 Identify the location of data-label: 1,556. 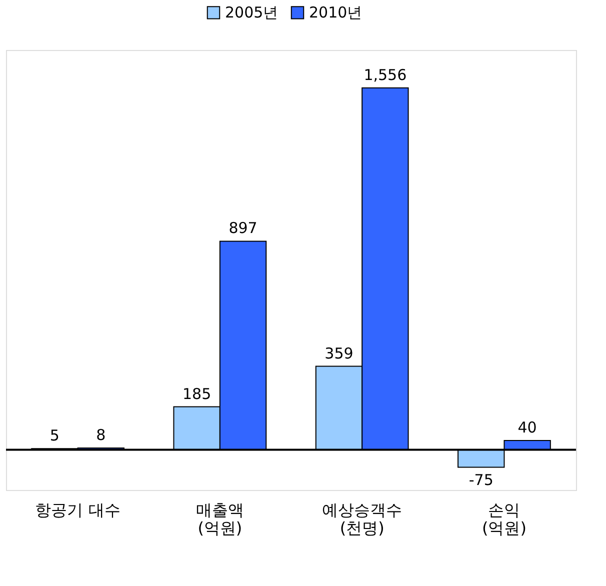
(385, 75).